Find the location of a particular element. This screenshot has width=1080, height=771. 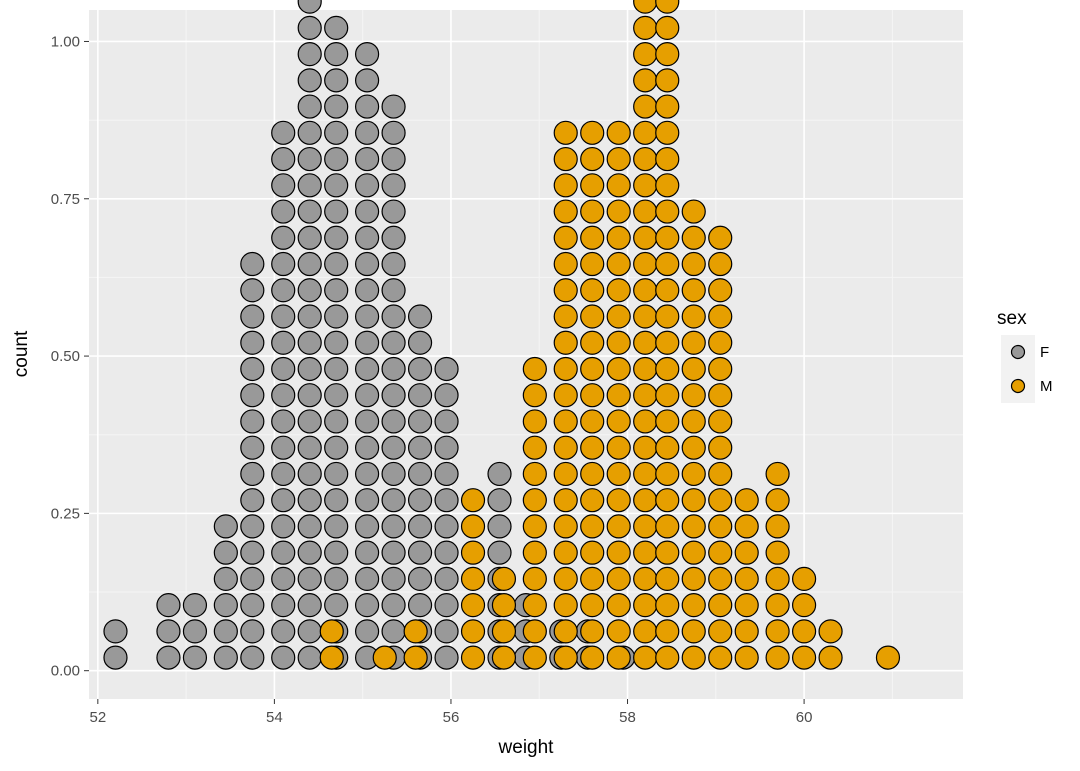

legend-symbol-F is located at coordinates (1018, 352).